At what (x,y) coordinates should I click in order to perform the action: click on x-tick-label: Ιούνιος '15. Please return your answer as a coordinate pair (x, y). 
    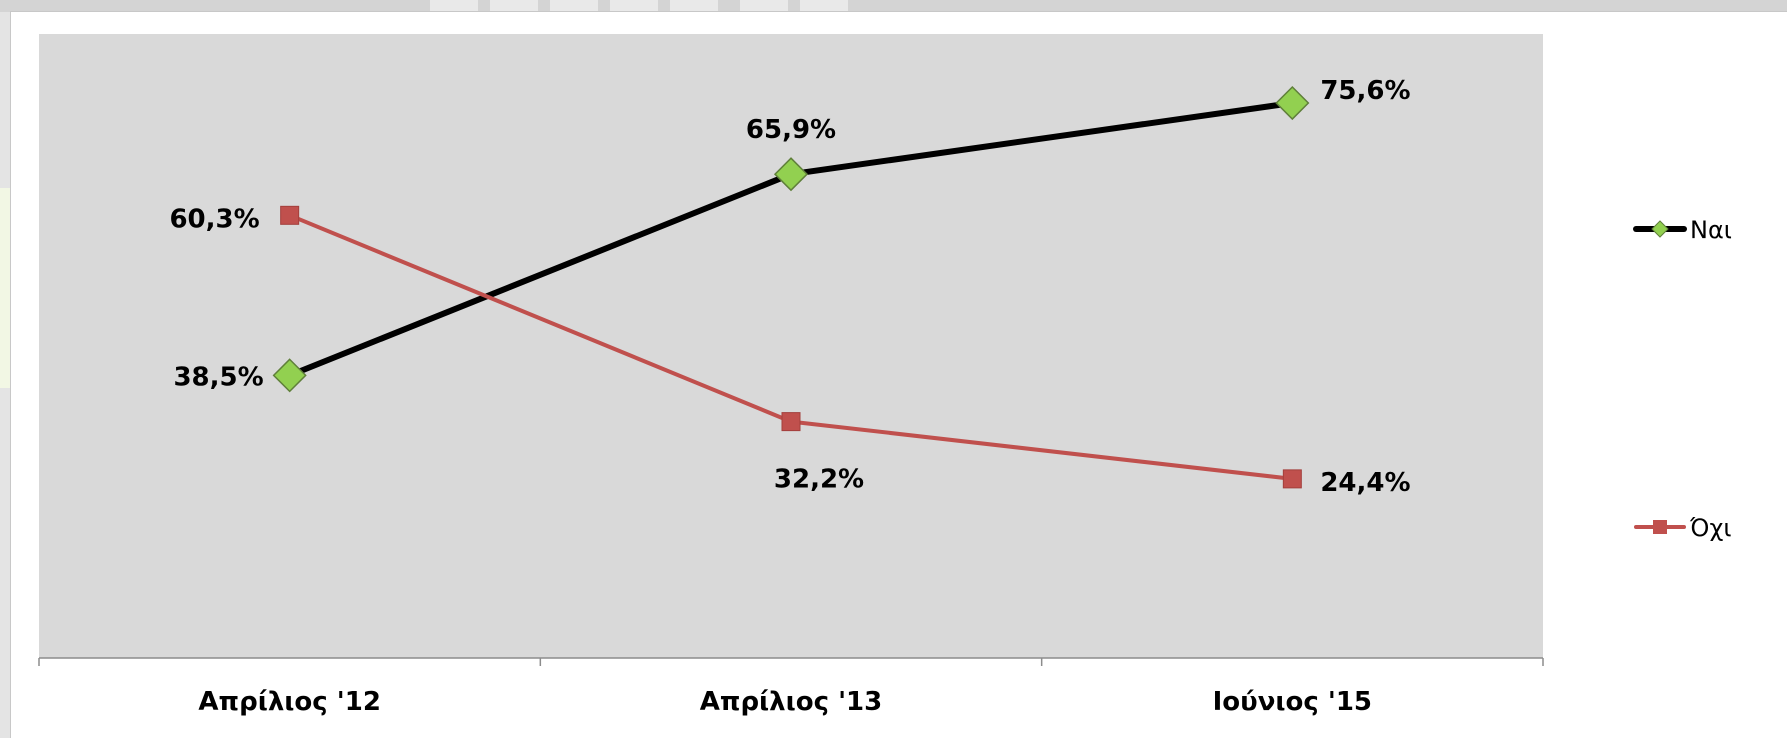
    Looking at the image, I should click on (1292, 702).